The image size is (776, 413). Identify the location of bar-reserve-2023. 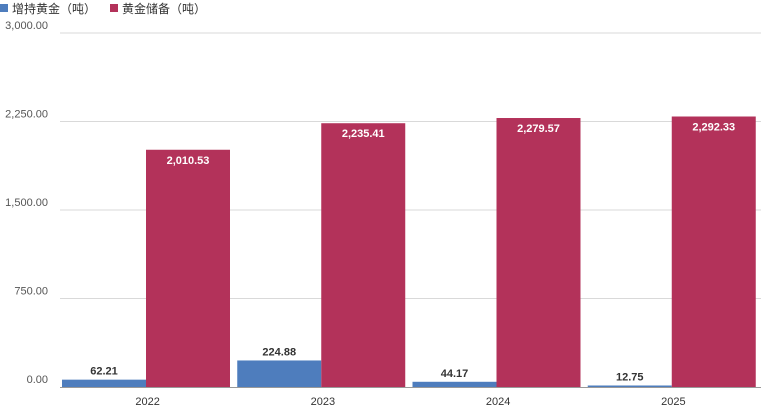
(363, 255).